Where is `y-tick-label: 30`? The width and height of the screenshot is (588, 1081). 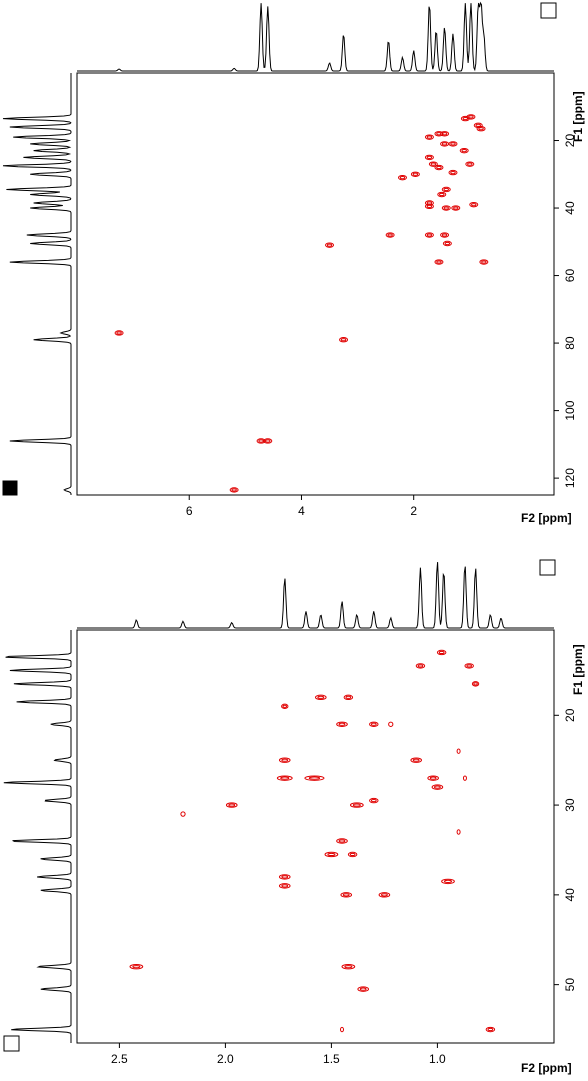
y-tick-label: 30 is located at coordinates (570, 805).